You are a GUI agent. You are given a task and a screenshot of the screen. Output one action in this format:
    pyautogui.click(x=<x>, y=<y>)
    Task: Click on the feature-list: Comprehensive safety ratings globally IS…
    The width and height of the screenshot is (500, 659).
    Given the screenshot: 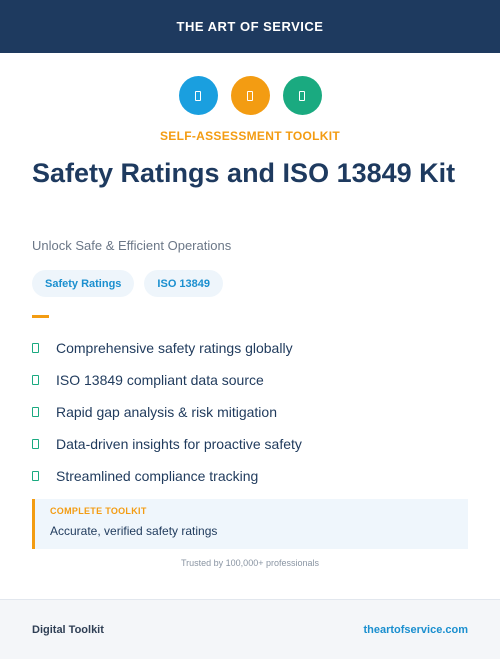 What is the action you would take?
    pyautogui.click(x=167, y=412)
    